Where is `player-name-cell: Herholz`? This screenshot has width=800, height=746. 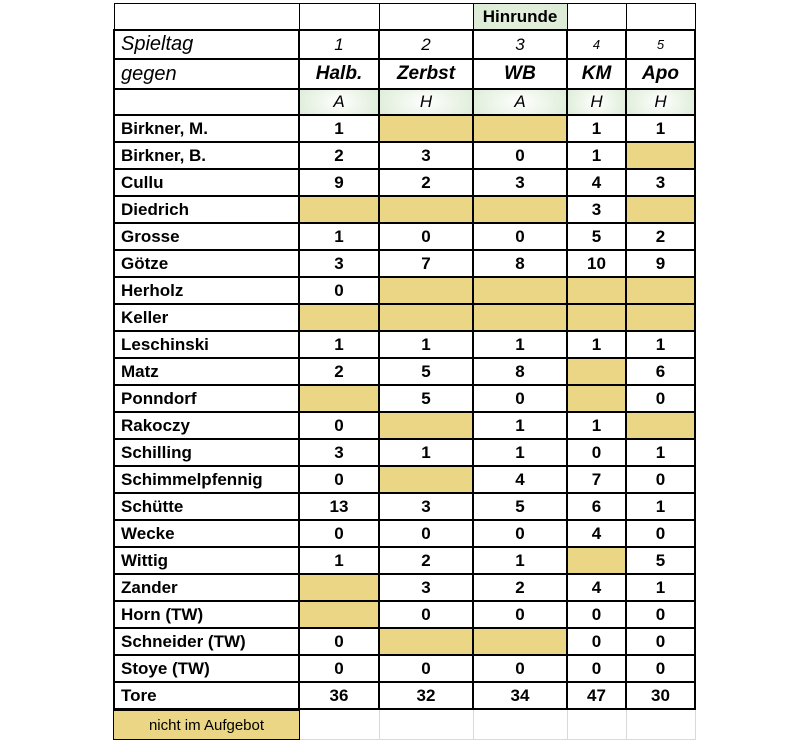
player-name-cell: Herholz is located at coordinates (206, 290).